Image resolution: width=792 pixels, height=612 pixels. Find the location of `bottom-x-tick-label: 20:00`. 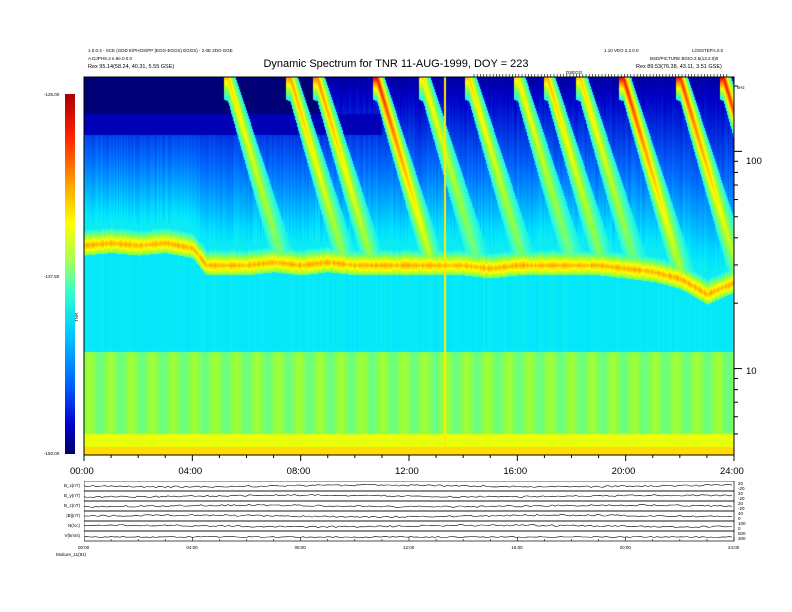

bottom-x-tick-label: 20:00 is located at coordinates (625, 547).